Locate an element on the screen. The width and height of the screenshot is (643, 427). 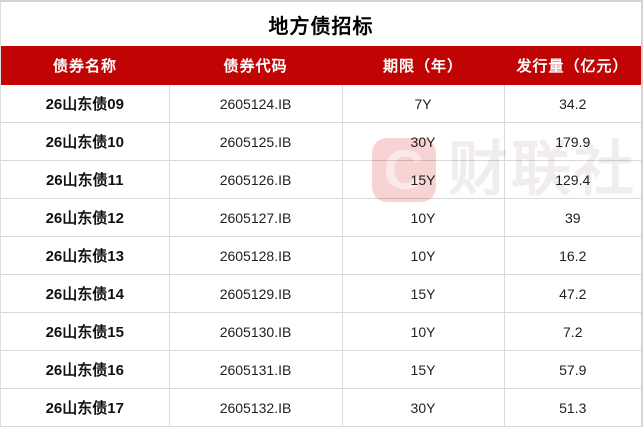
bond-code-cell: 2605127.IB is located at coordinates (256, 217).